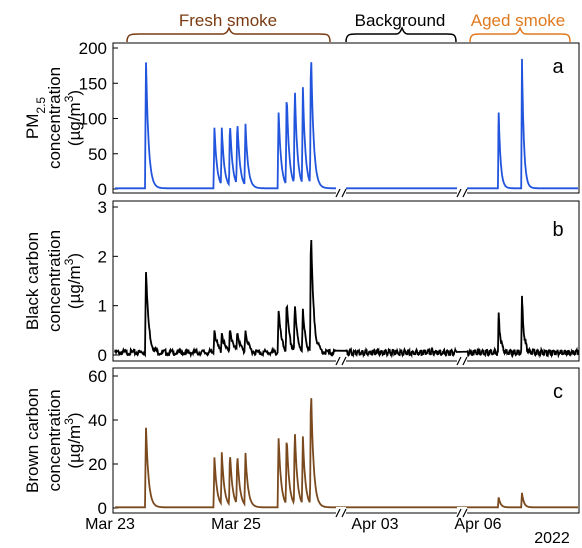 The width and height of the screenshot is (582, 548). Describe the element at coordinates (228, 20) in the screenshot. I see `period-label-fresh: Fresh smoke` at that location.